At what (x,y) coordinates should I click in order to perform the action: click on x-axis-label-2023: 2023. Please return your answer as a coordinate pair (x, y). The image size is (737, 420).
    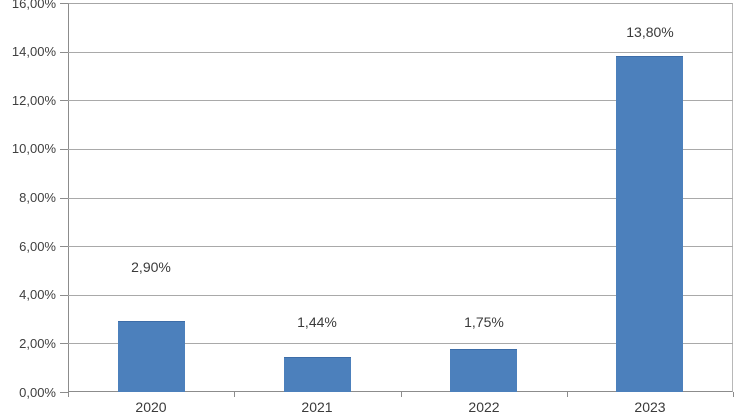
    Looking at the image, I should click on (650, 407).